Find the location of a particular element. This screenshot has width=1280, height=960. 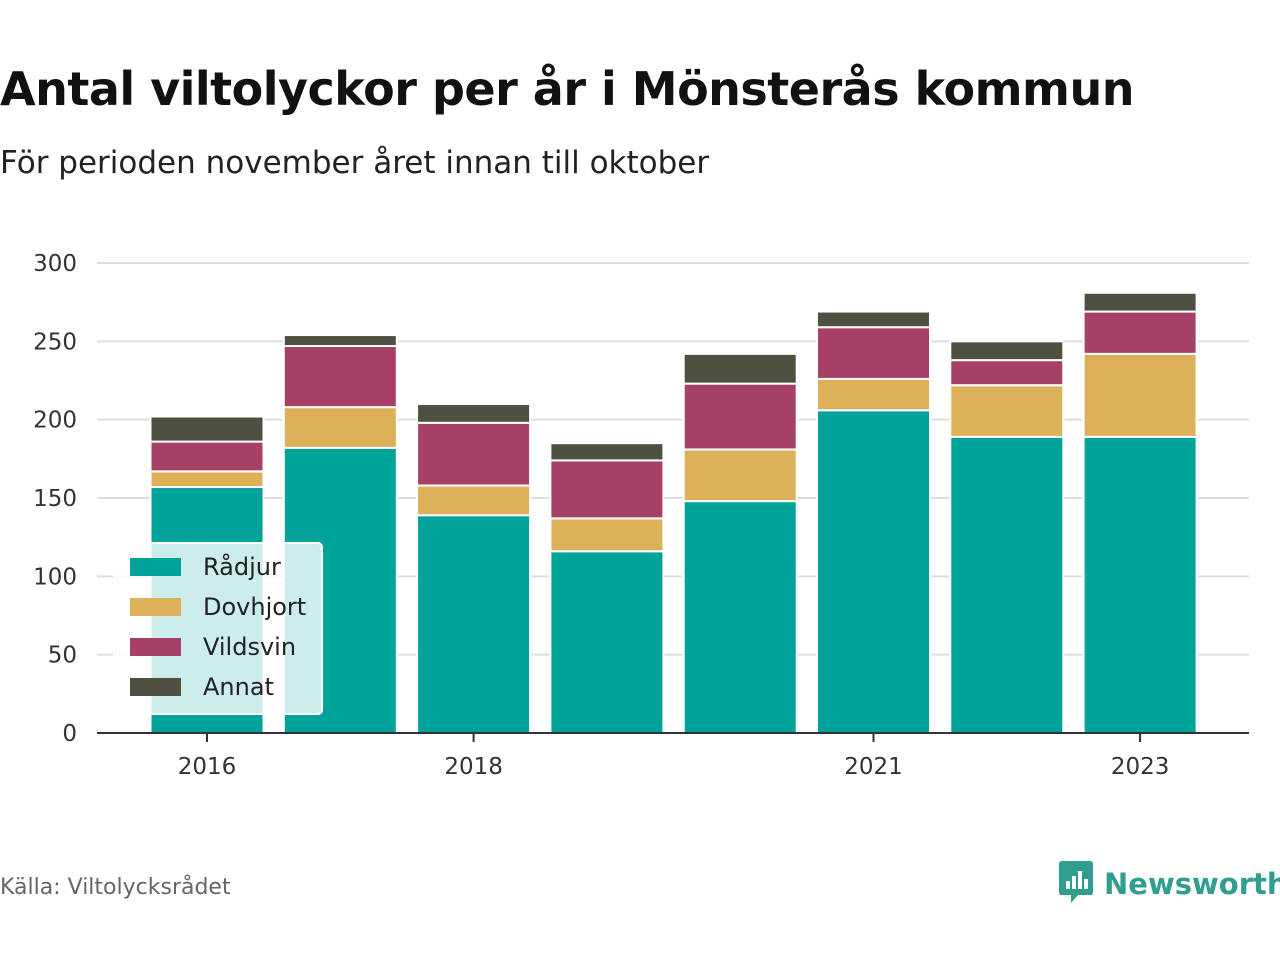

y-axis-tick-labels: 0 50 100 150 200 250 300 is located at coordinates (55, 499).